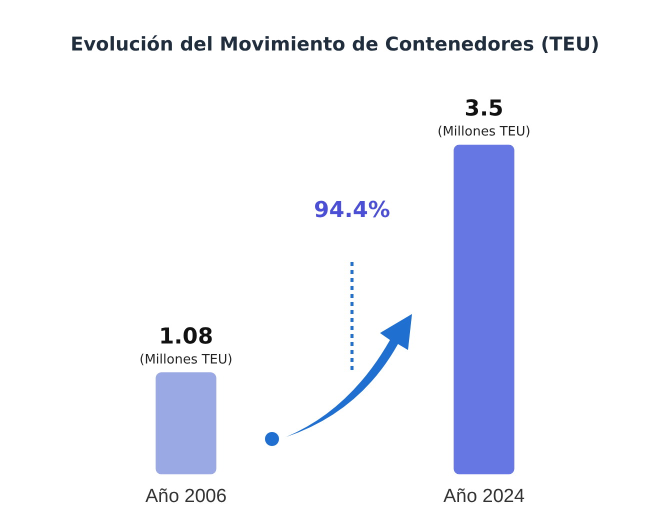 The height and width of the screenshot is (521, 670). What do you see at coordinates (186, 337) in the screenshot?
I see `data-label: 1.08` at bounding box center [186, 337].